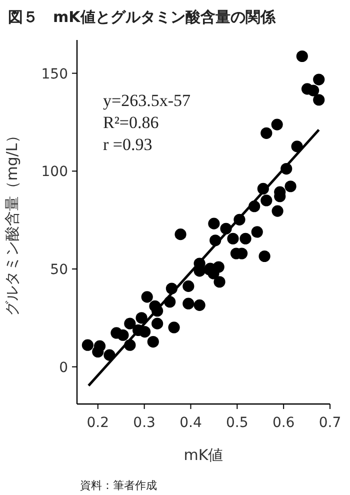 The height and width of the screenshot is (495, 350). What do you see at coordinates (142, 17) in the screenshot?
I see `chart-title: 図５ mK値とグルタミン酸含量の関係` at bounding box center [142, 17].